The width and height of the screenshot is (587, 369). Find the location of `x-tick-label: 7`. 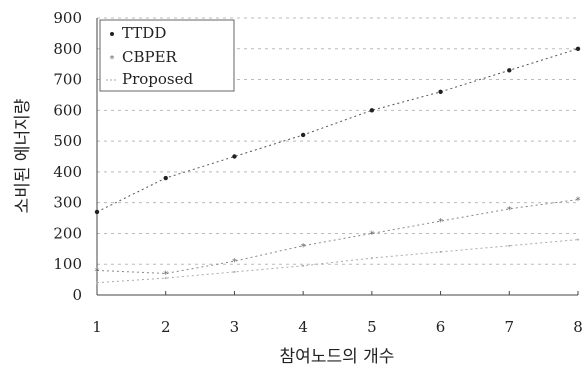

x-tick-label: 7 is located at coordinates (510, 327).